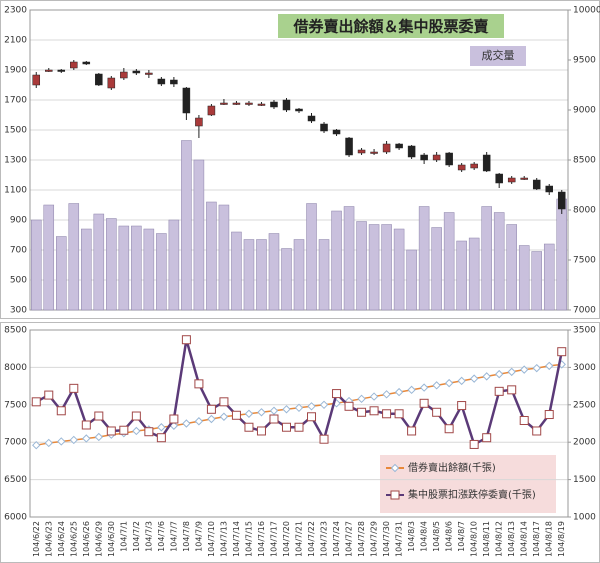 This screenshot has height=563, width=600. I want to click on y-tick-label: 2300, so click(15, 11).